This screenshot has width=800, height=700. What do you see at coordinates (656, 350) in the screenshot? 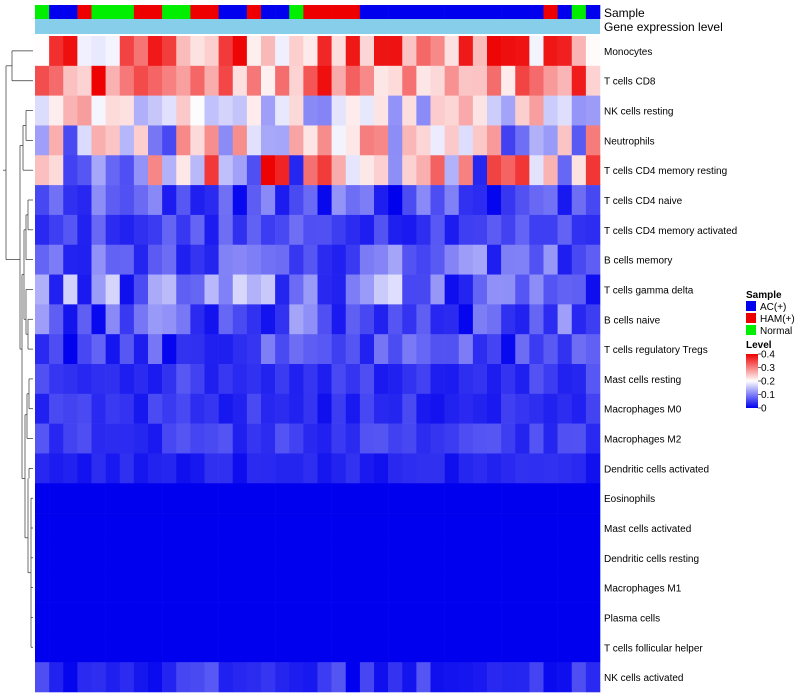
I see `row-label: T cells regulatory Tregs` at bounding box center [656, 350].